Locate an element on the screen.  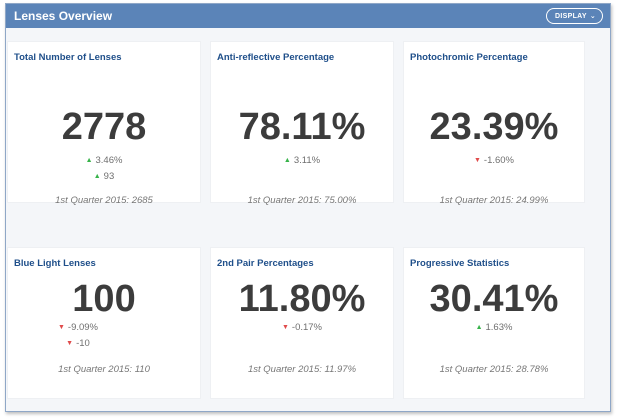
metric-value: 78.11% is located at coordinates (302, 127).